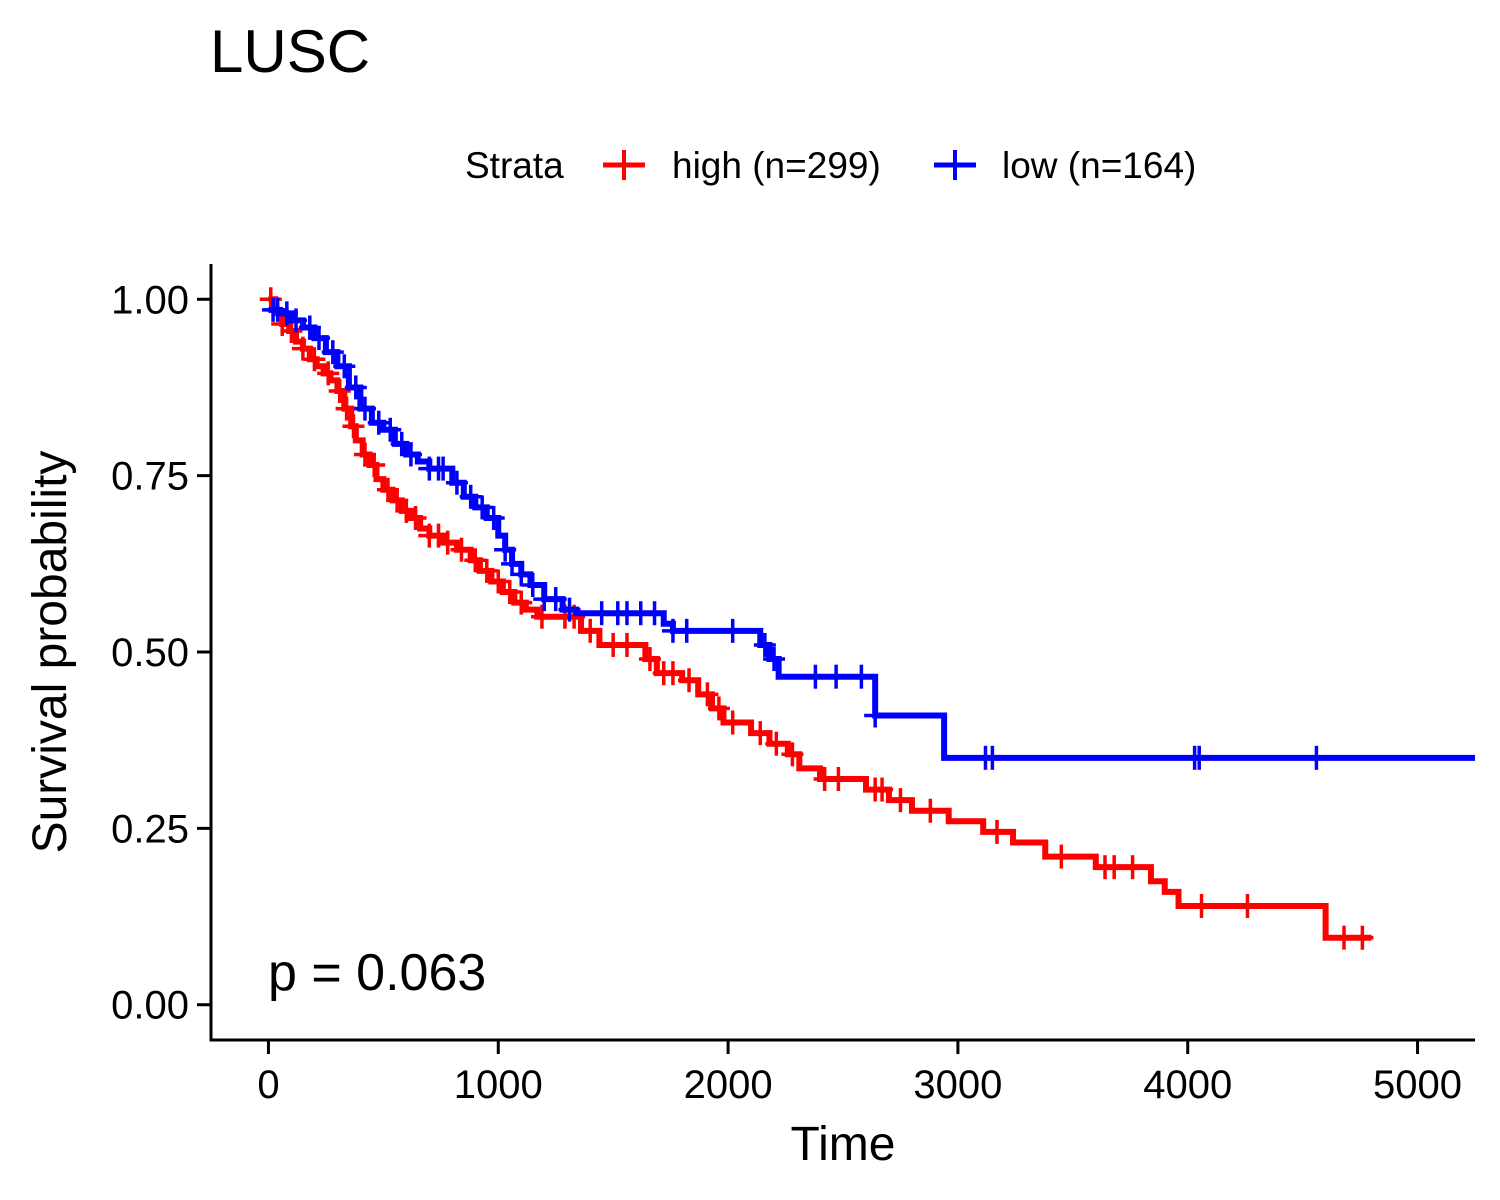  Describe the element at coordinates (843, 1144) in the screenshot. I see `x-axis-label: Time` at that location.